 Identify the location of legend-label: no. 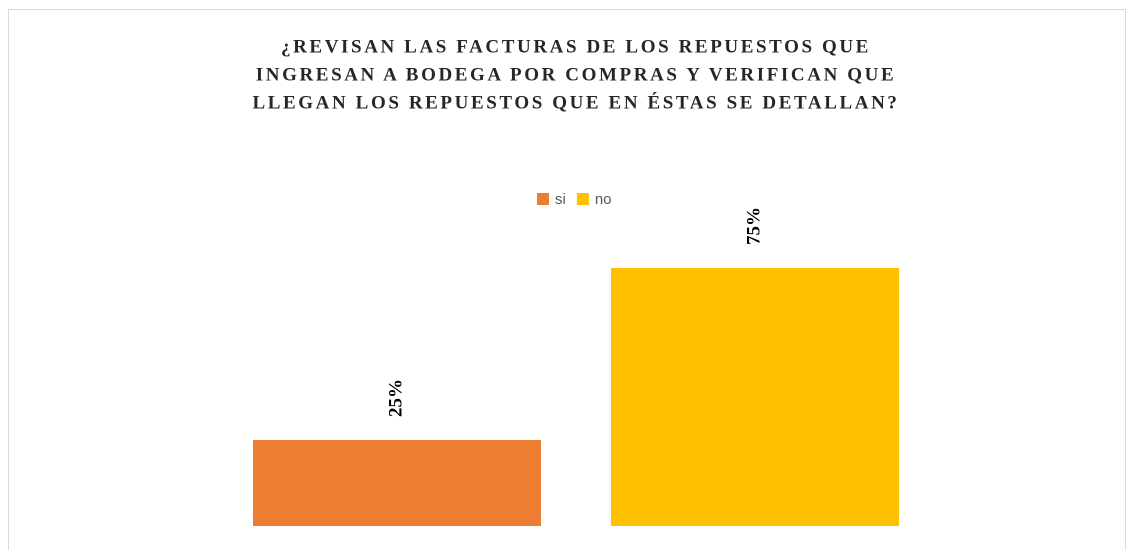
(603, 199).